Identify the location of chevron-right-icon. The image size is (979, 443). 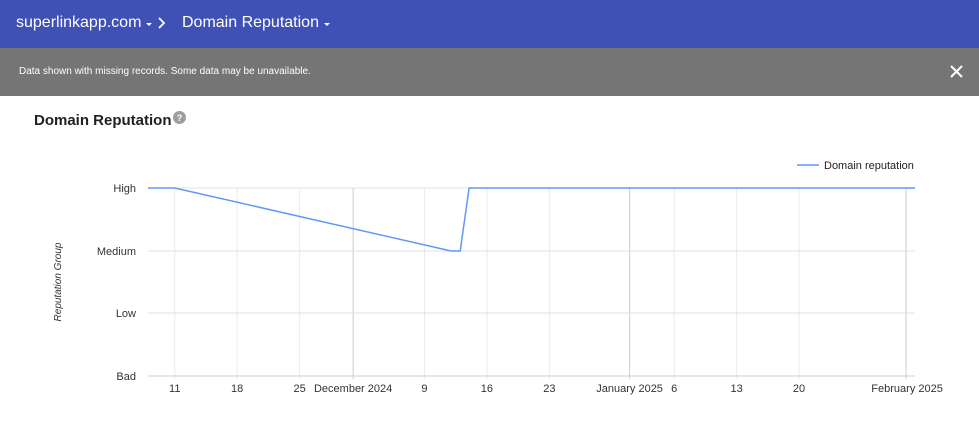
(162, 23).